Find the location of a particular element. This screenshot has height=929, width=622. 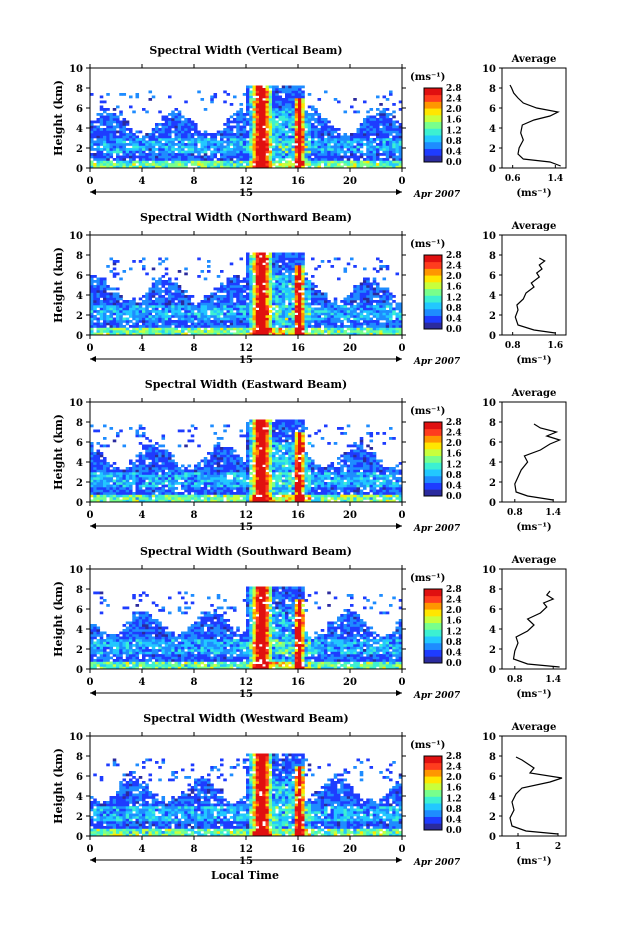

colorbar: 0.00.40.81.21.62.02.42.8(ms⁻¹) is located at coordinates (436, 120).